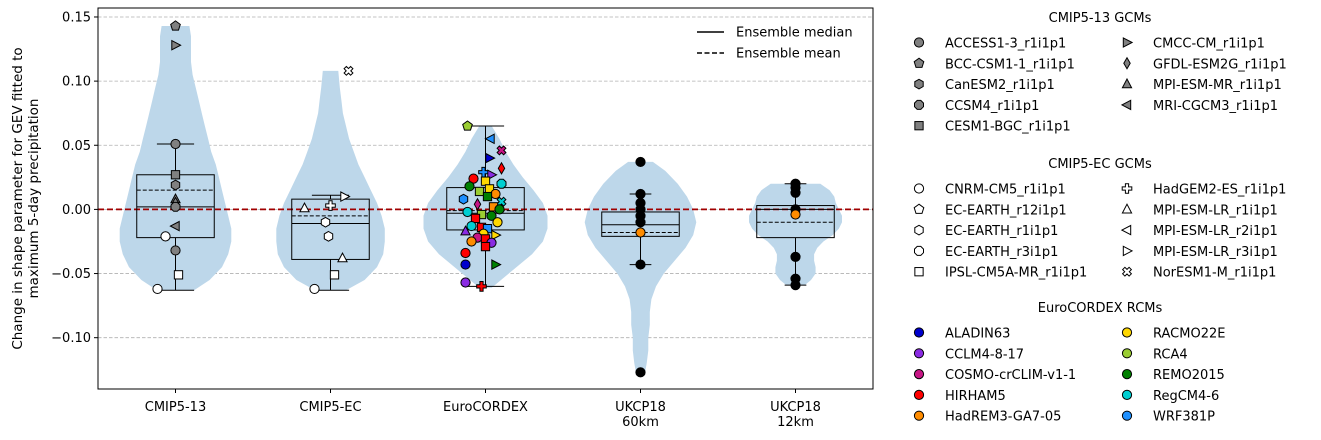 Image resolution: width=1321 pixels, height=440 pixels. I want to click on legend-title-1: CMIP5-EC GCMs, so click(1100, 164).